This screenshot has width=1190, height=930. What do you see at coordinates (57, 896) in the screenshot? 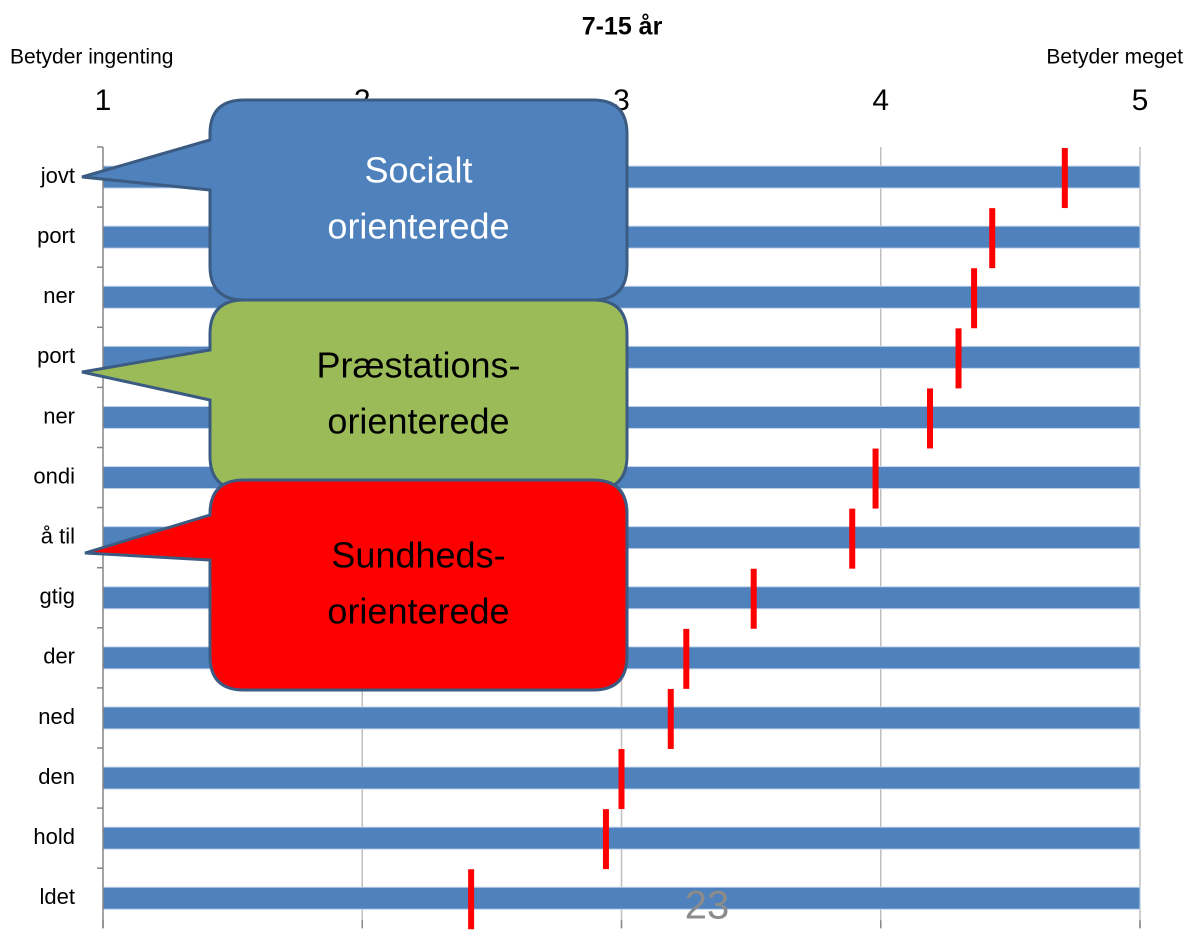
I see `category-label: ldet` at bounding box center [57, 896].